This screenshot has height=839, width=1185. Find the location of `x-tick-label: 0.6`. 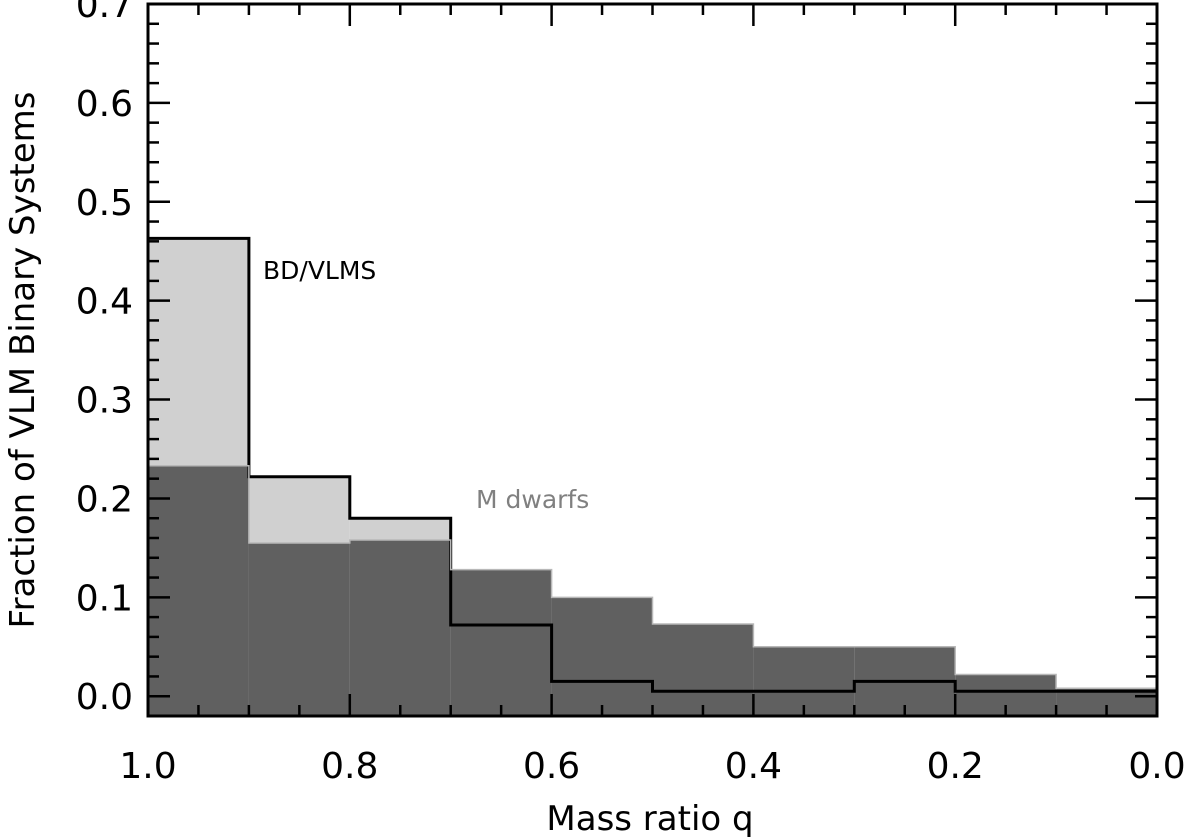

x-tick-label: 0.6 is located at coordinates (551, 766).